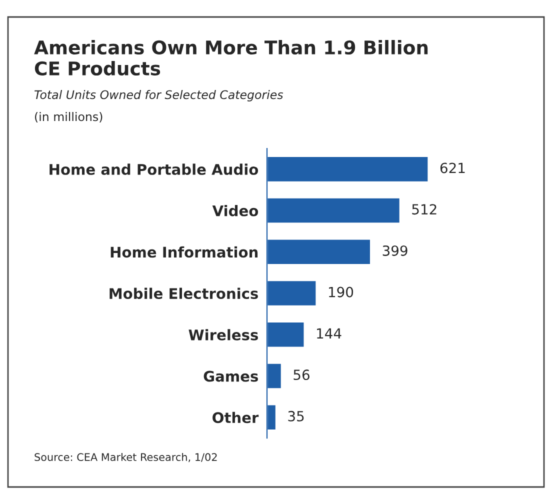 The width and height of the screenshot is (552, 495). What do you see at coordinates (184, 294) in the screenshot?
I see `y-tick-label: Mobile Electronics` at bounding box center [184, 294].